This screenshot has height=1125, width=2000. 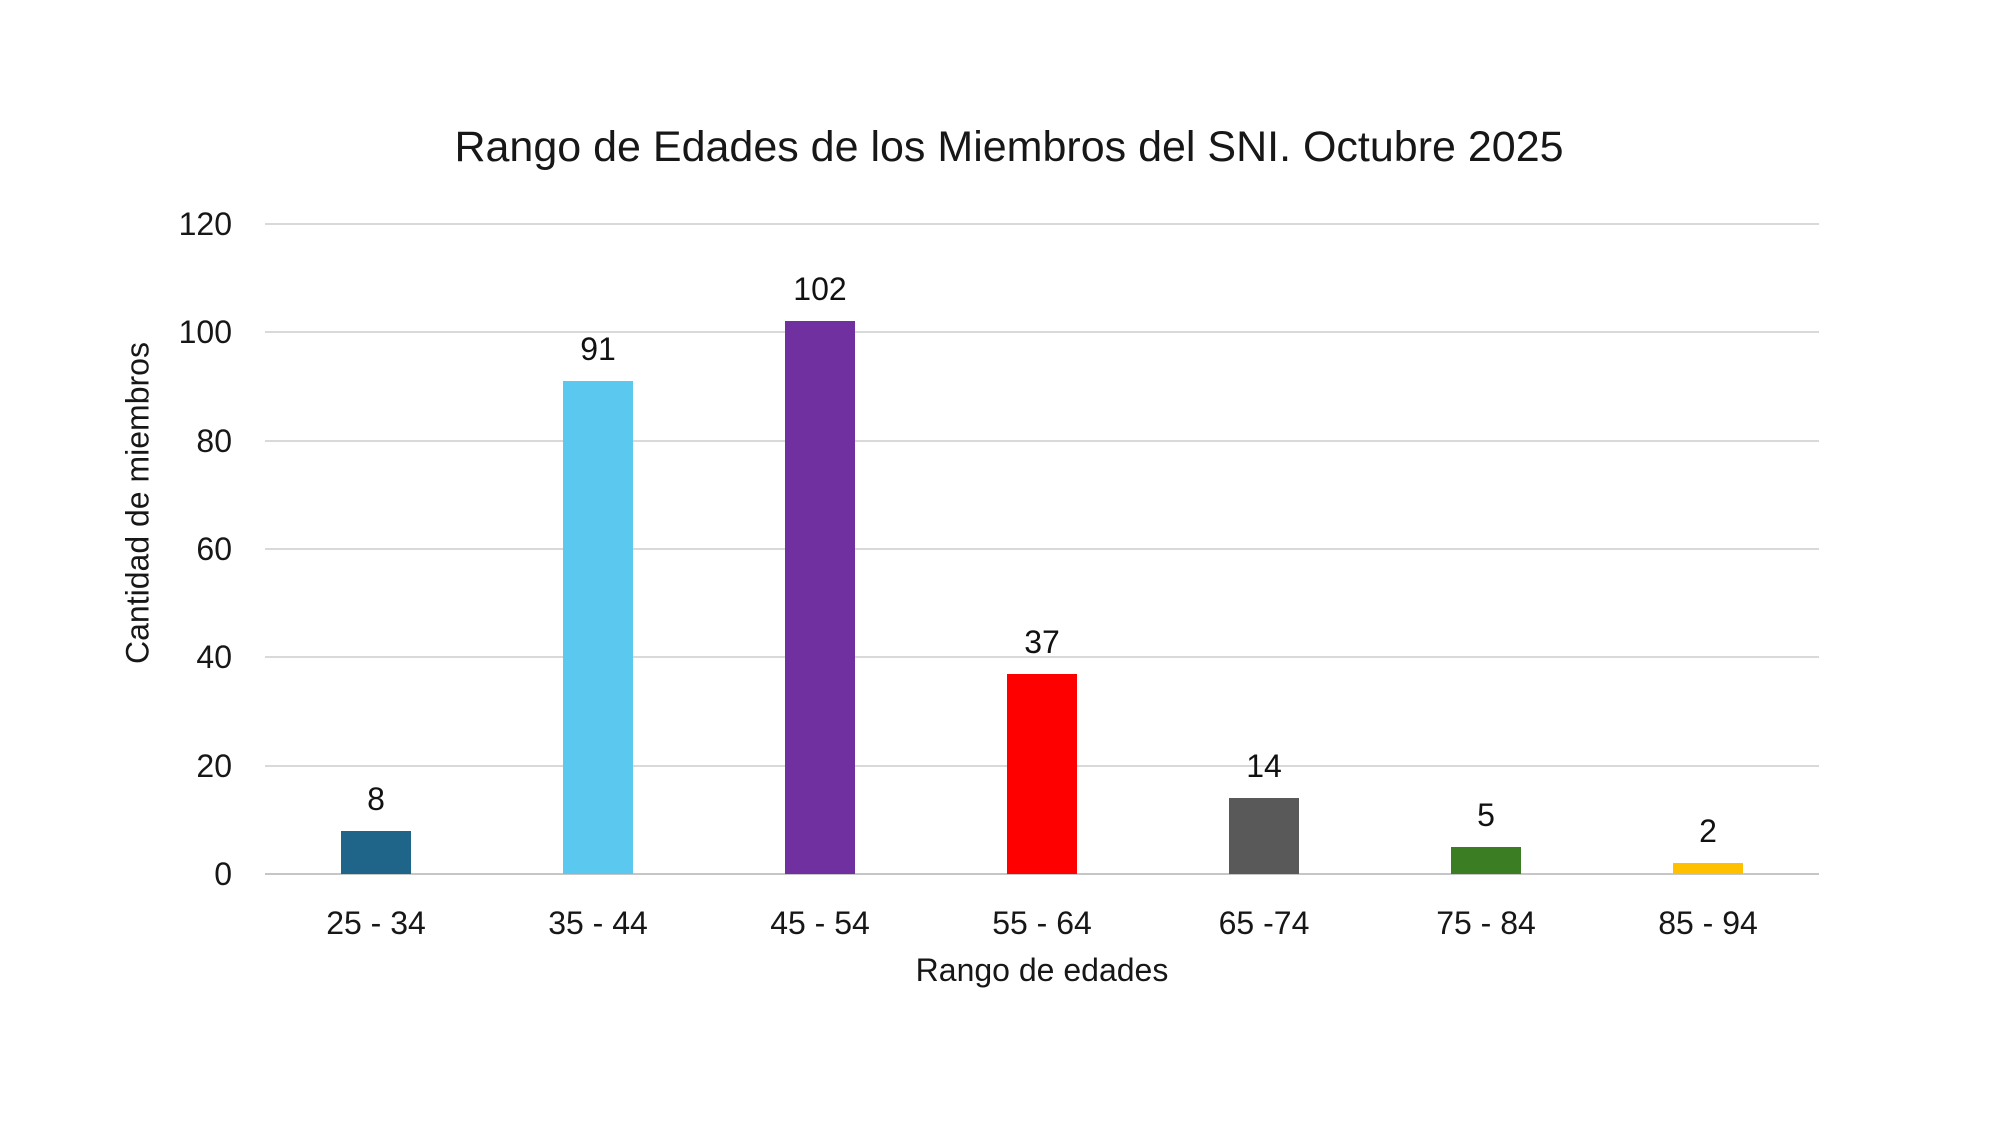 I want to click on bar-value-label-45-54: 102, so click(x=820, y=289).